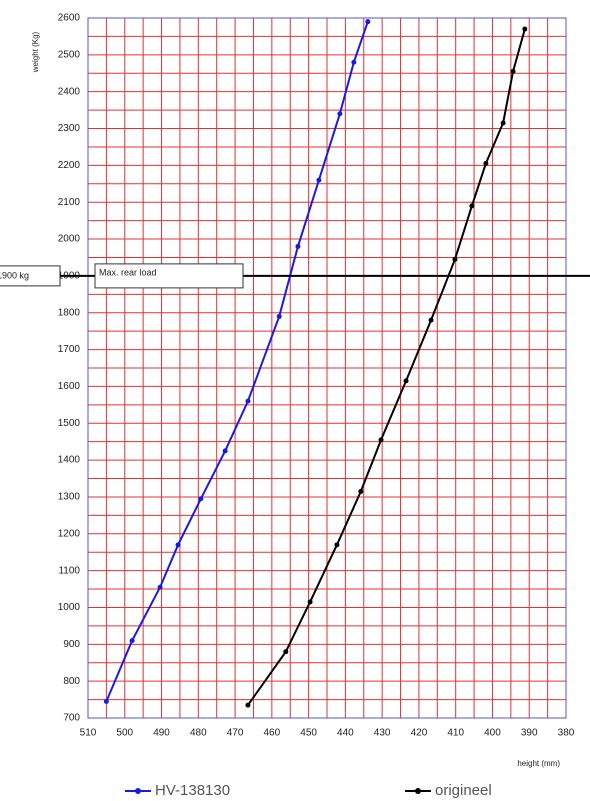 The height and width of the screenshot is (801, 590). I want to click on x-tick-label: 410, so click(455, 733).